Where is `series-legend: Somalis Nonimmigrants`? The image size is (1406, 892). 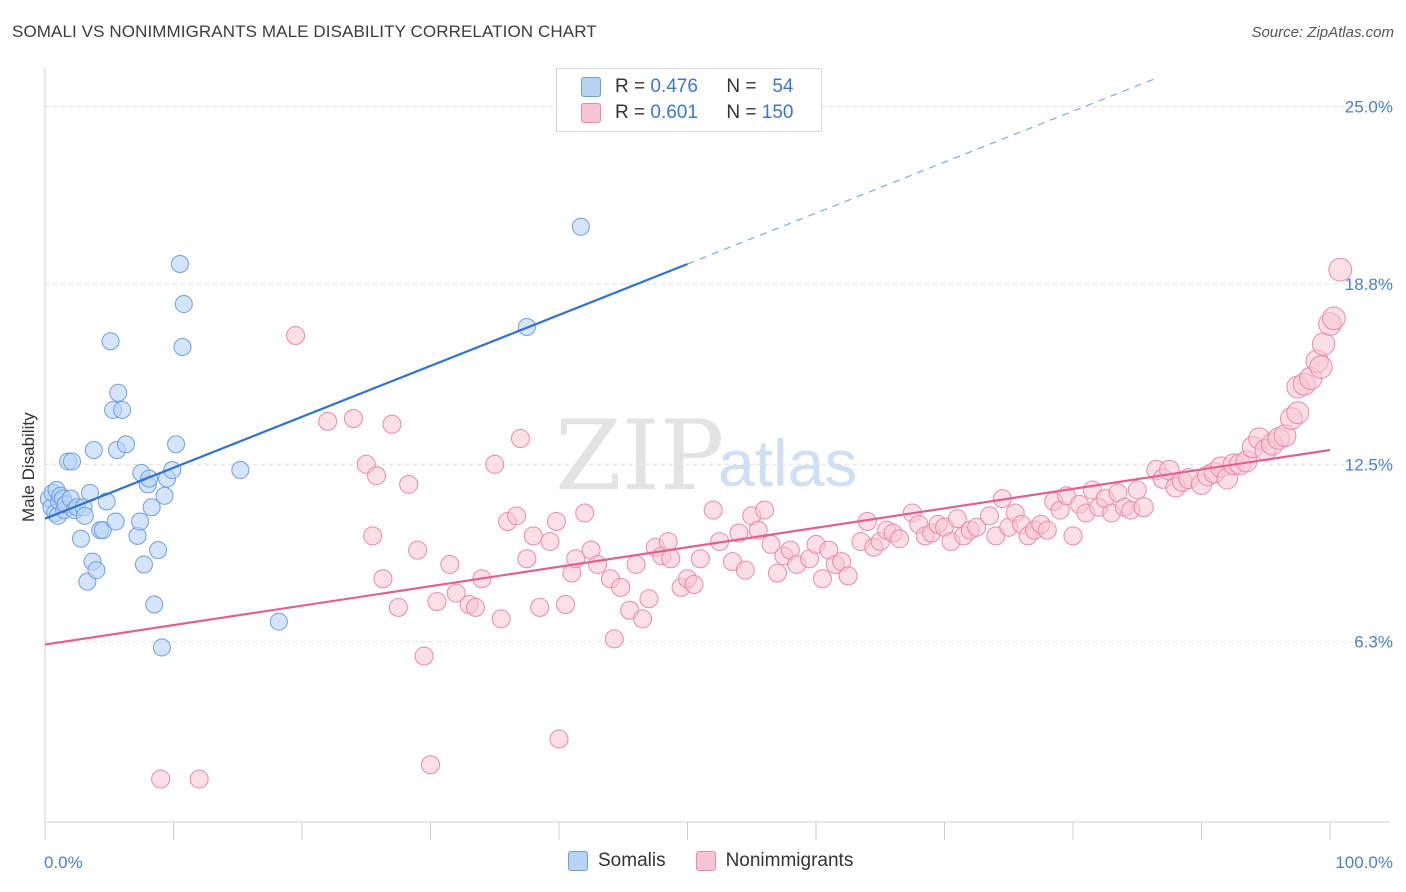 series-legend: Somalis Nonimmigrants is located at coordinates (725, 861).